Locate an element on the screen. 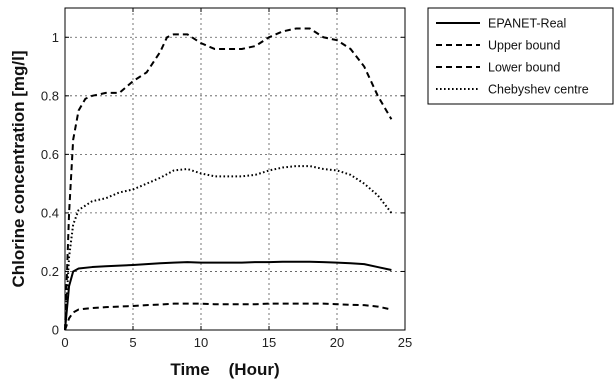 This screenshot has width=616, height=383. legend-label-4: Chebyshev centre is located at coordinates (538, 90).